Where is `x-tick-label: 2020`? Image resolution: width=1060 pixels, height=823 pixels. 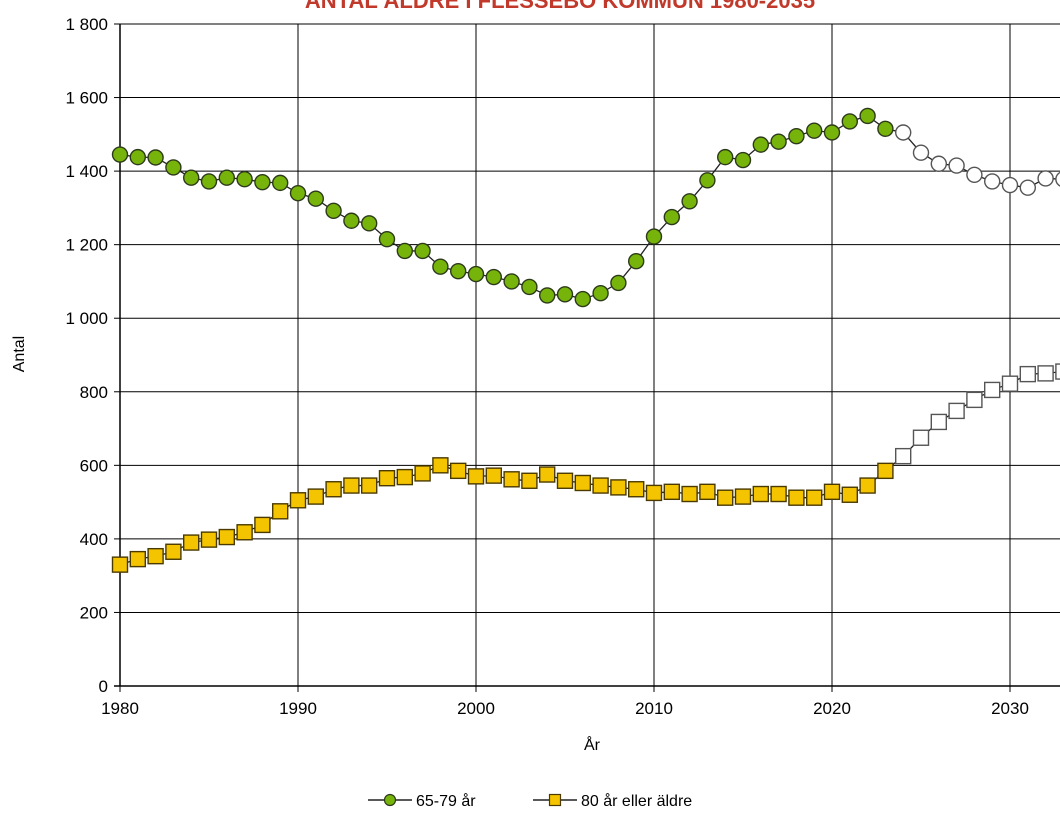
x-tick-label: 2020 is located at coordinates (832, 708).